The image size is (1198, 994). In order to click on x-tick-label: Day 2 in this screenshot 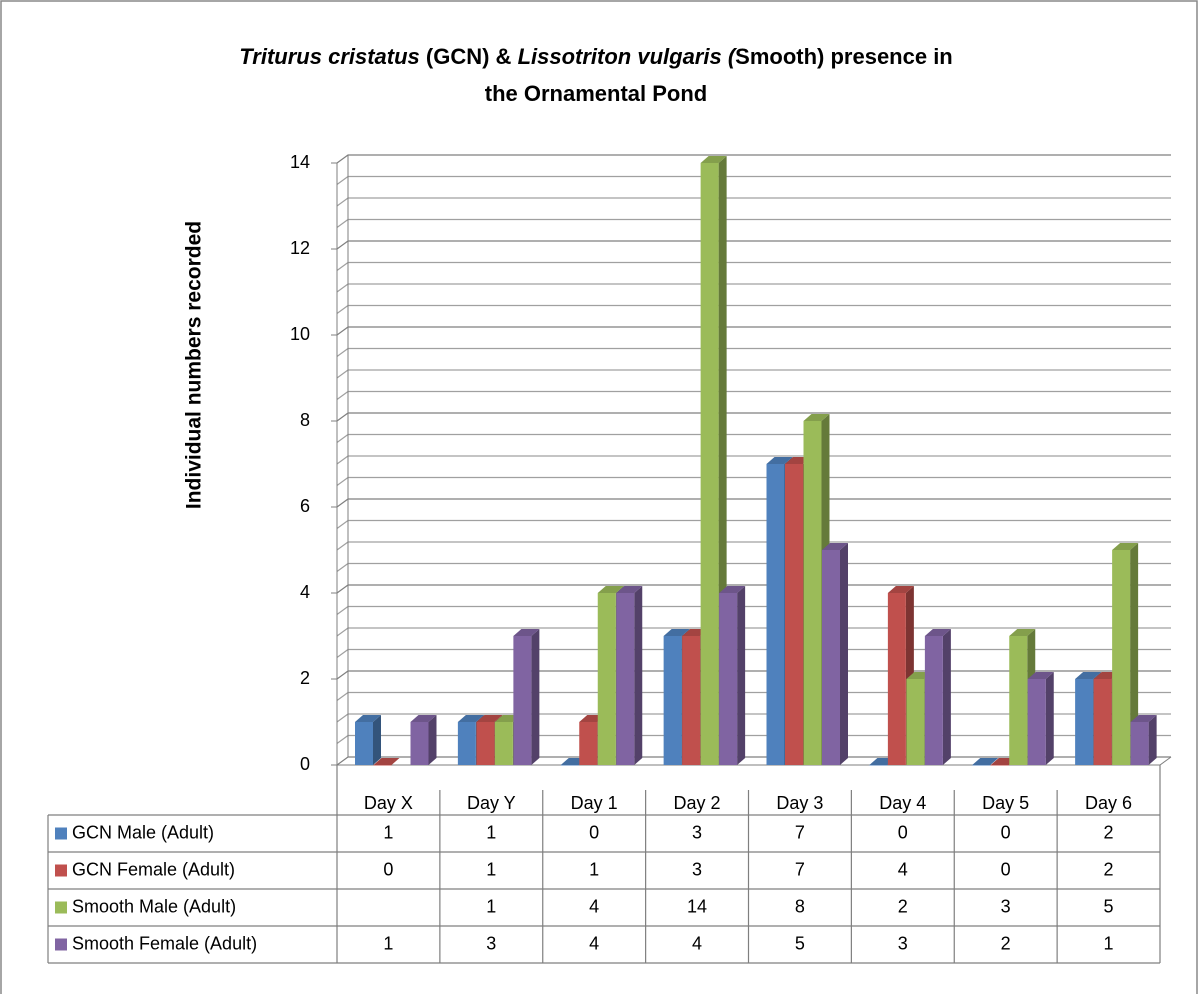, I will do `click(697, 803)`.